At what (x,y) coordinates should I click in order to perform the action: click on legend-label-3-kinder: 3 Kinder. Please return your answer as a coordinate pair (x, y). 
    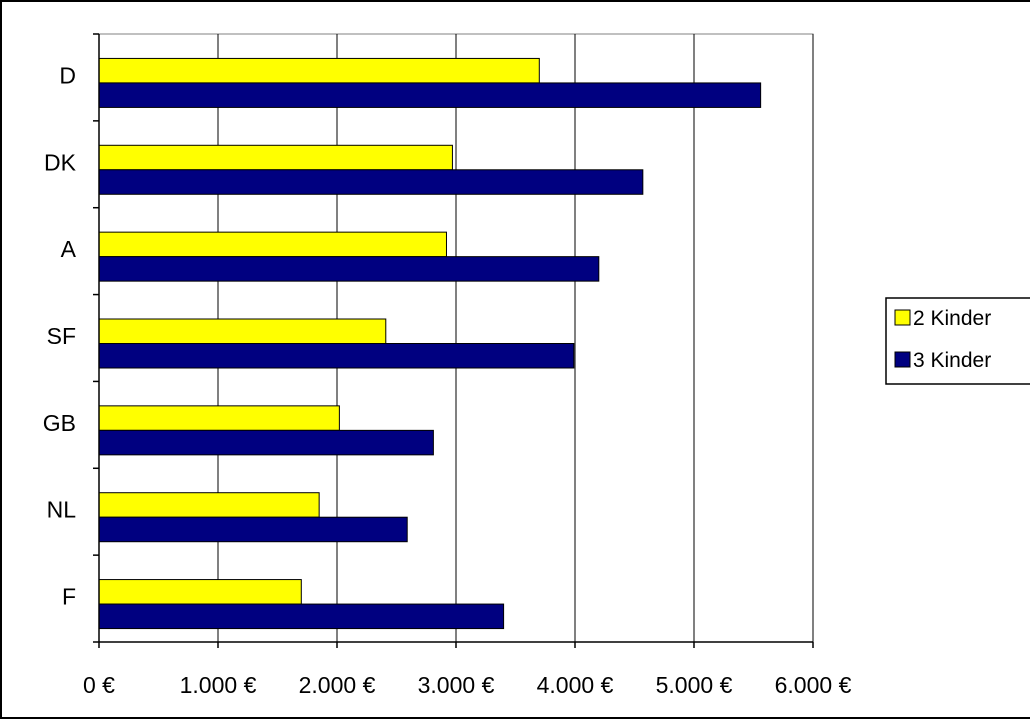
    Looking at the image, I should click on (952, 360).